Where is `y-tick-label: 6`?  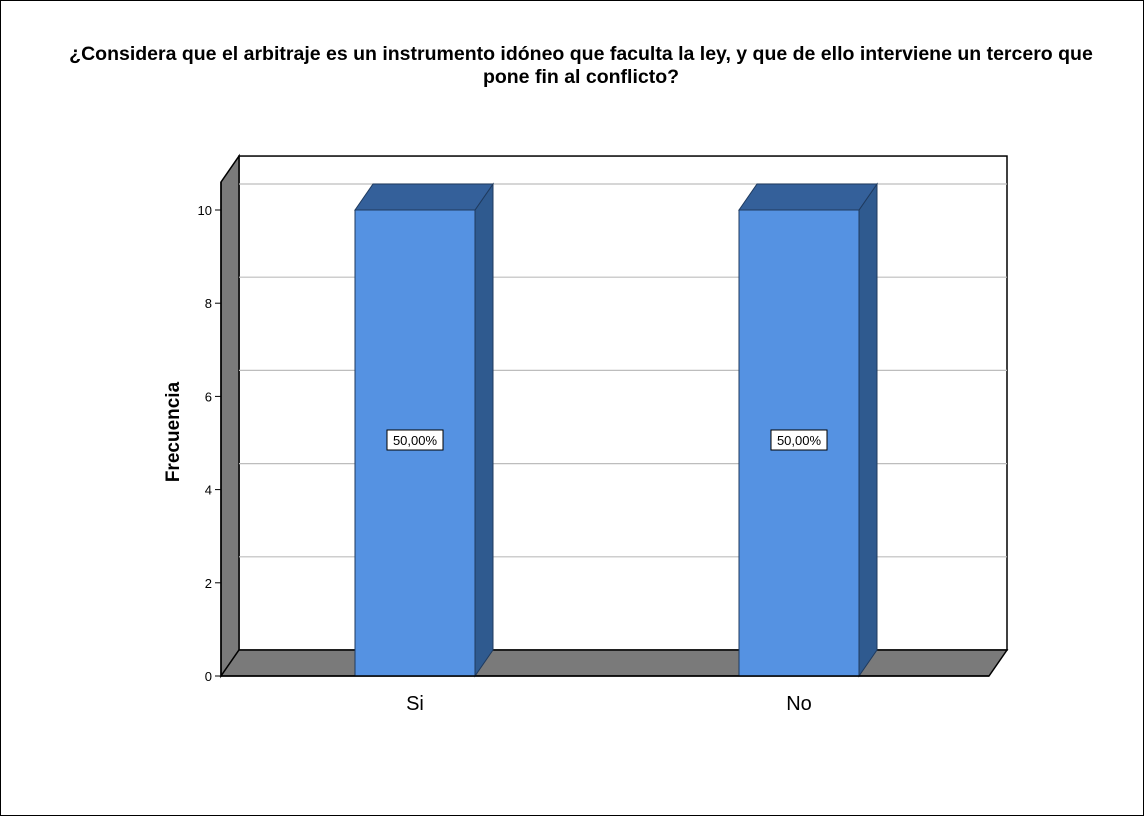
y-tick-label: 6 is located at coordinates (208, 396).